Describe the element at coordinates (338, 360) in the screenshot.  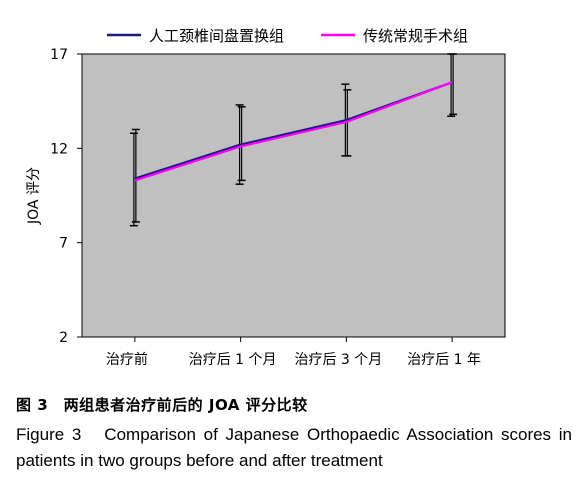
I see `x-tick-label: 治疗后 3 个月` at that location.